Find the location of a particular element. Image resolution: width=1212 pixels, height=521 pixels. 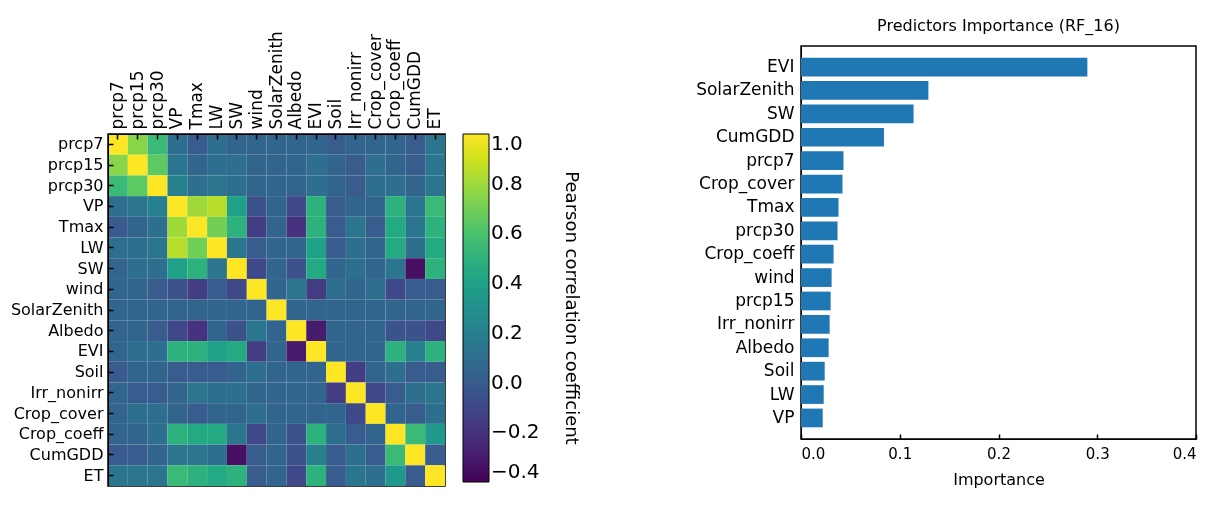

color-bar-label: 0.2 is located at coordinates (507, 331).